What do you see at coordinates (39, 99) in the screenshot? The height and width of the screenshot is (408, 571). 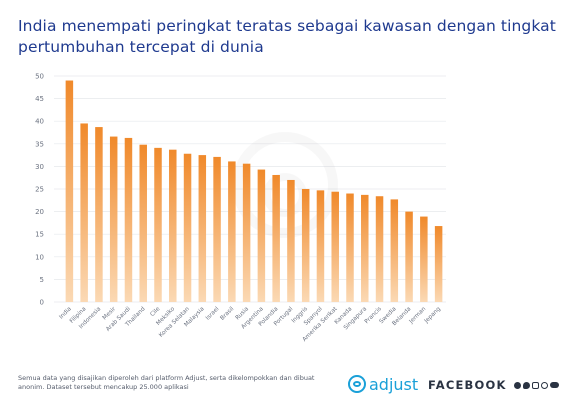 I see `y-tick-label: 45` at bounding box center [39, 99].